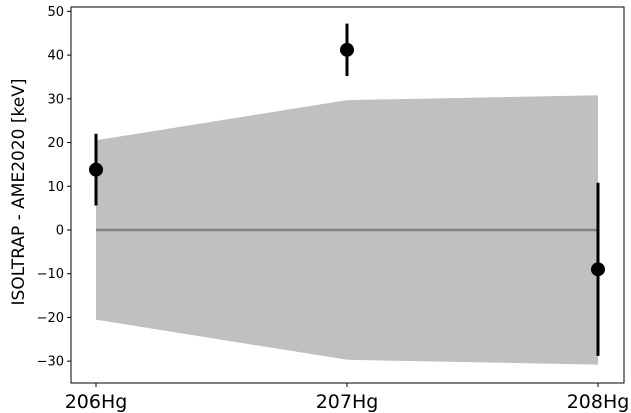  Describe the element at coordinates (96, 402) in the screenshot. I see `x-tick-label: 206Hg` at that location.